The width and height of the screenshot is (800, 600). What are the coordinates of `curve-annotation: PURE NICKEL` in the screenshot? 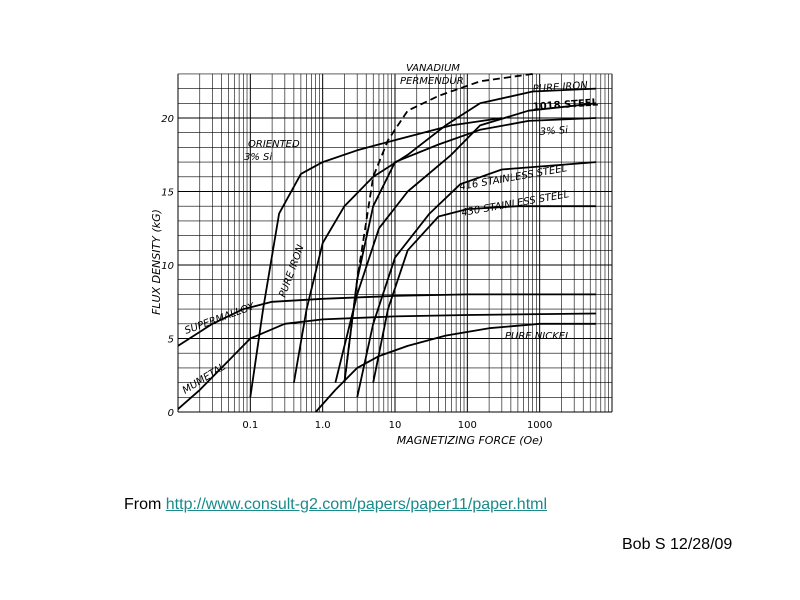 It's located at (538, 336).